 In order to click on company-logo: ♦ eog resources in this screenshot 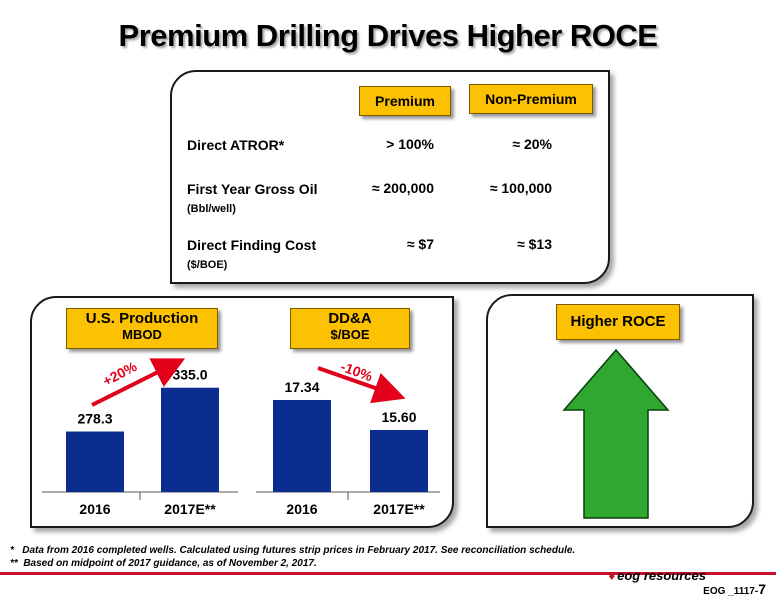, I will do `click(657, 575)`.